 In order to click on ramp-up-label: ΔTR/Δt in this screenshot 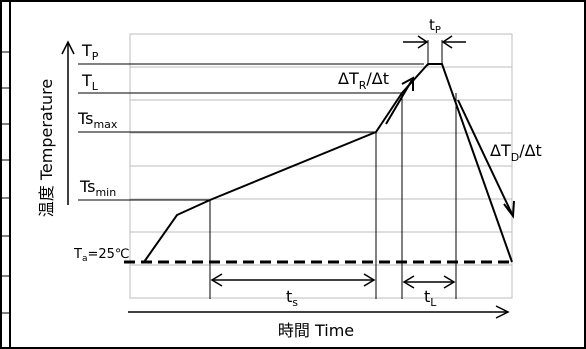, I will do `click(363, 80)`.